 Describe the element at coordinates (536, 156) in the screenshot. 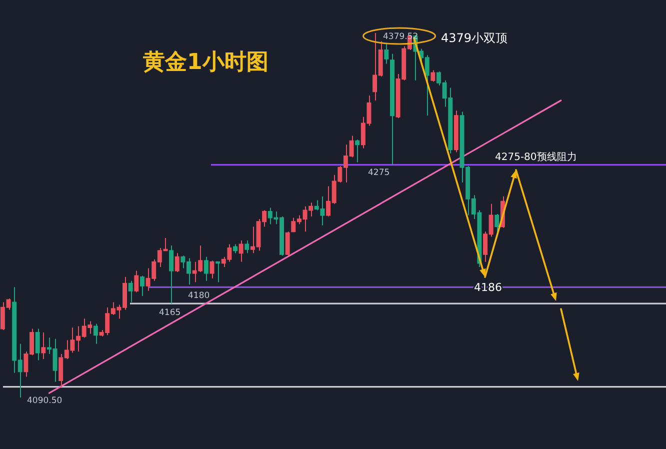

I see `ref-line-label: 4275-80预线阻力` at that location.